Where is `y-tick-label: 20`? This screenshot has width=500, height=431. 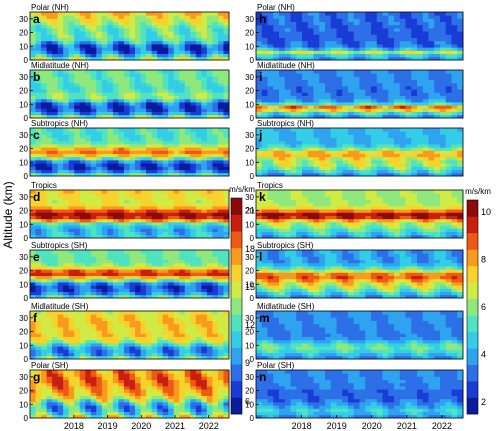 y-tick-label: 20 is located at coordinates (23, 391).